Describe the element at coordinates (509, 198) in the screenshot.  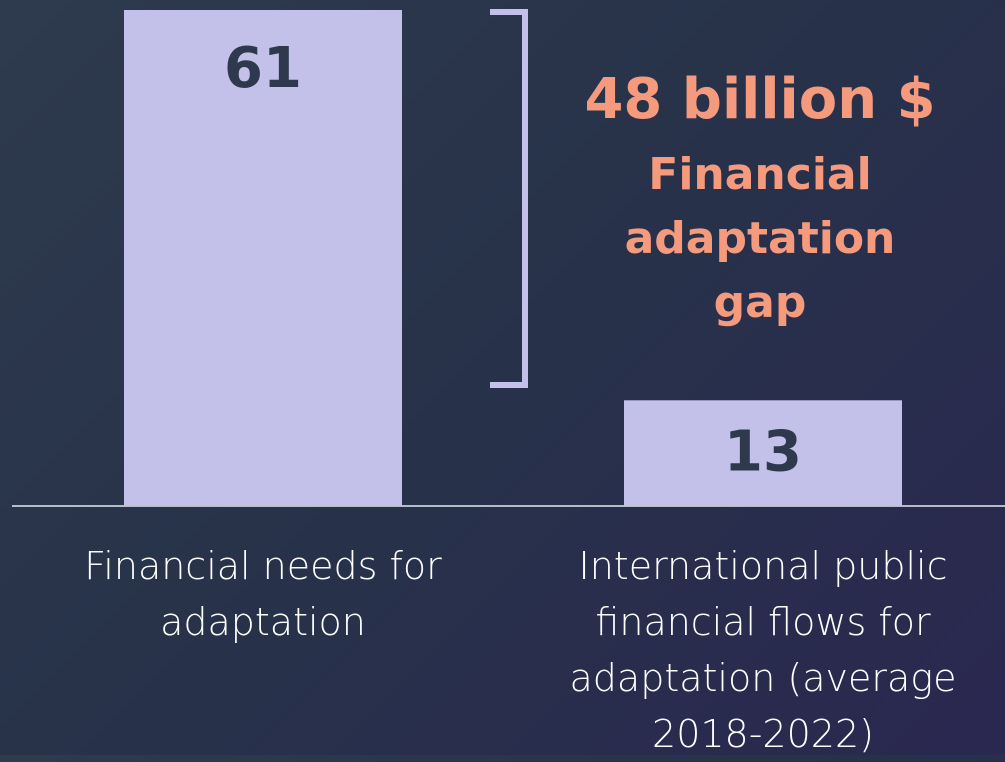
I see `gap-bracket` at that location.